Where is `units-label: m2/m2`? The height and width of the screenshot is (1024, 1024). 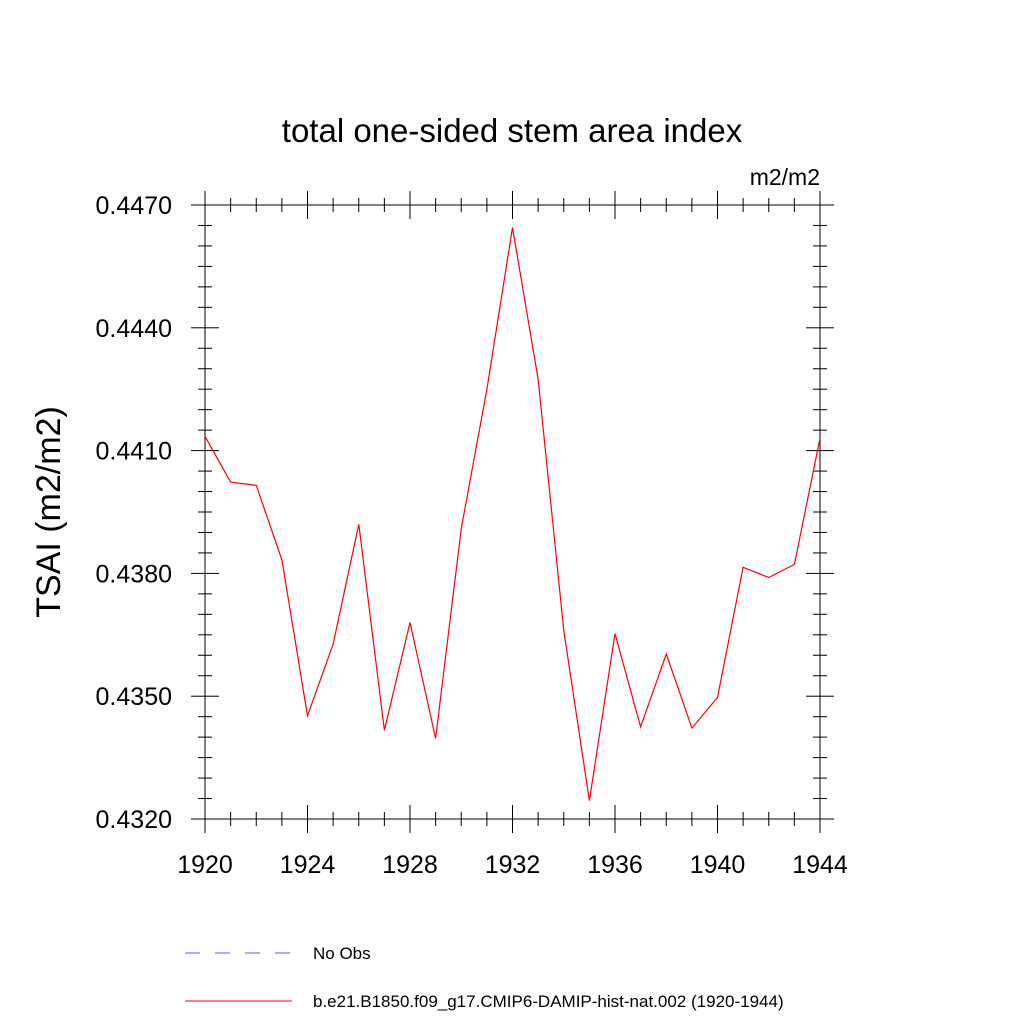
units-label: m2/m2 is located at coordinates (785, 177).